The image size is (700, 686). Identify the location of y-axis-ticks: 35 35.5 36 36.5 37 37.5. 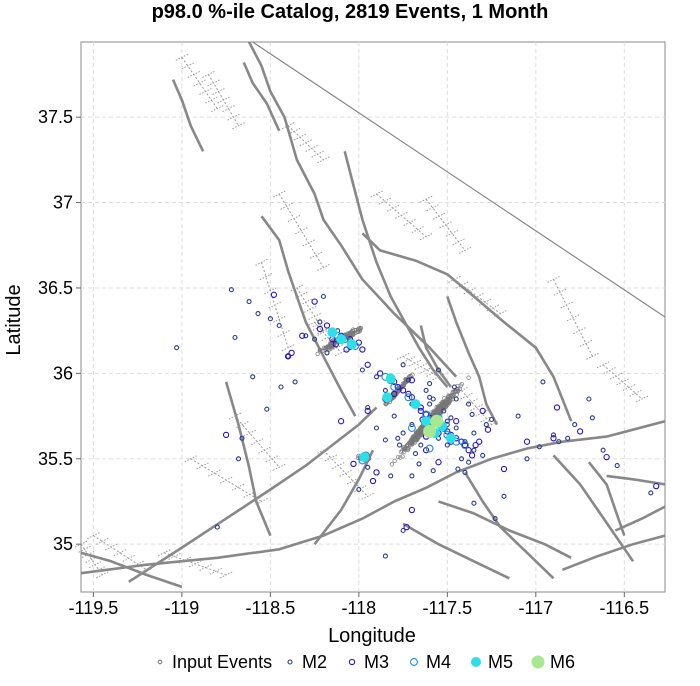
(59, 330).